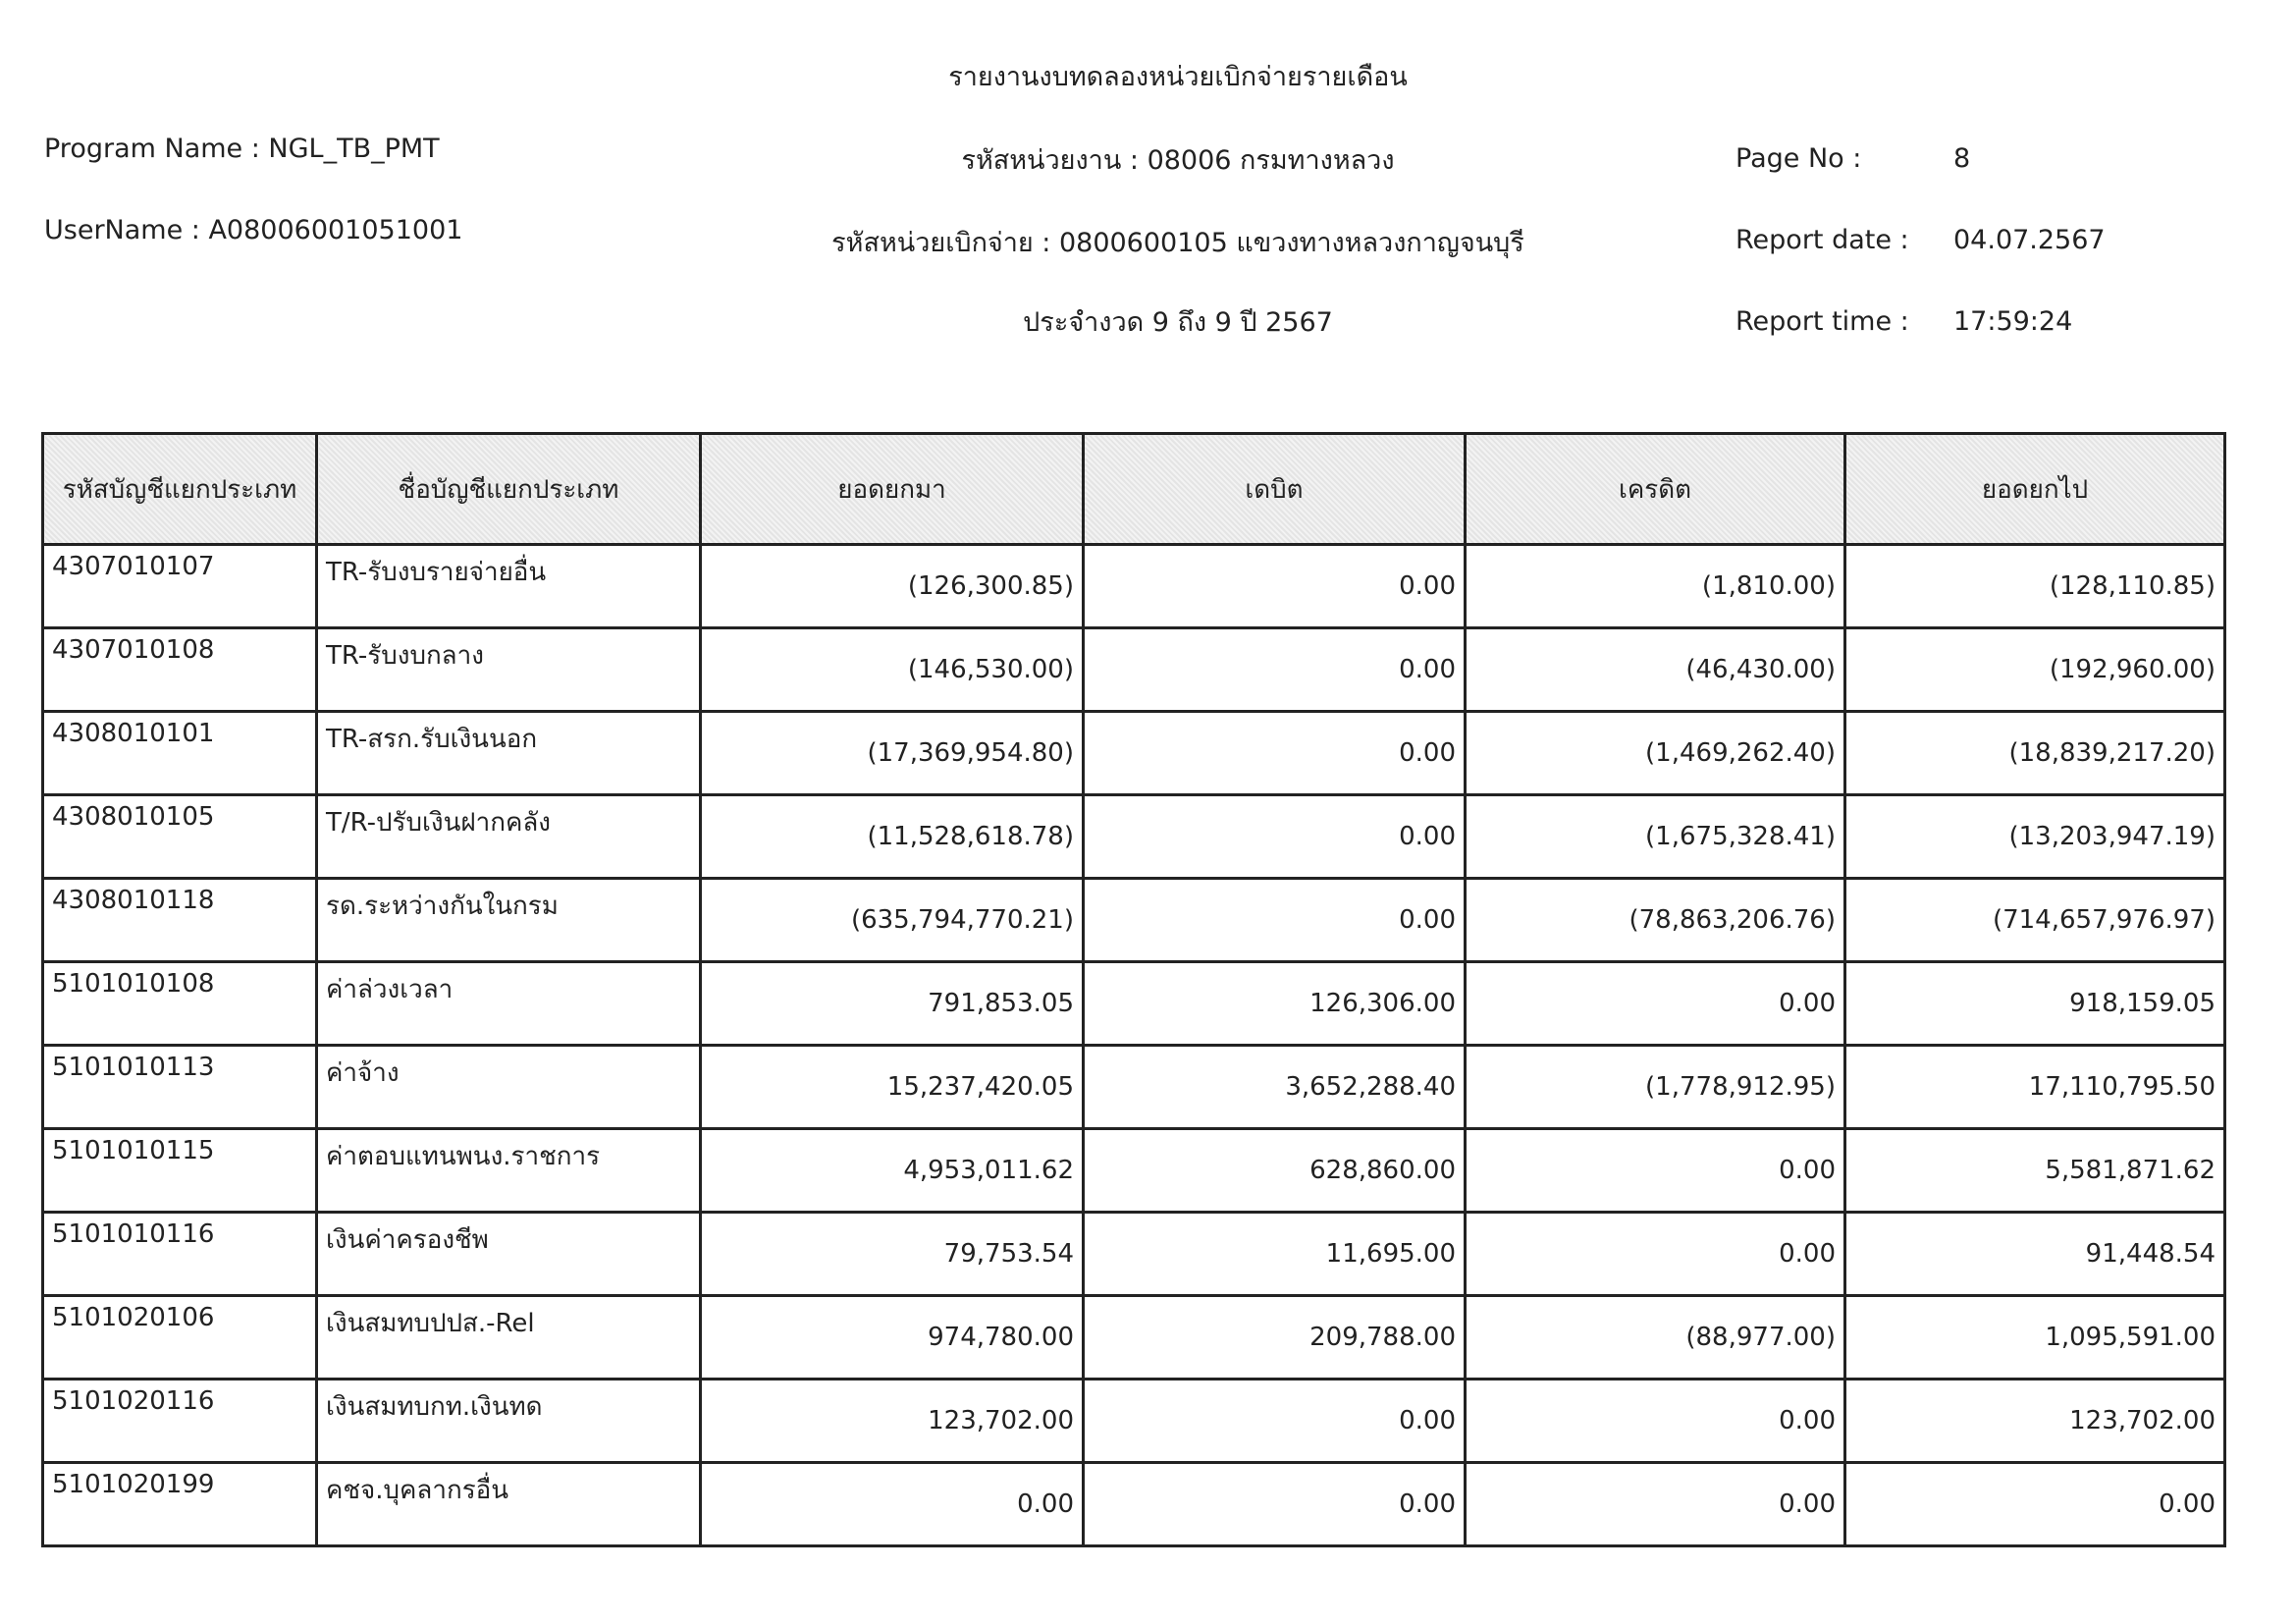 The height and width of the screenshot is (1624, 2296). Describe the element at coordinates (892, 920) in the screenshot. I see `cell-amount: (635,794,770.21)` at that location.